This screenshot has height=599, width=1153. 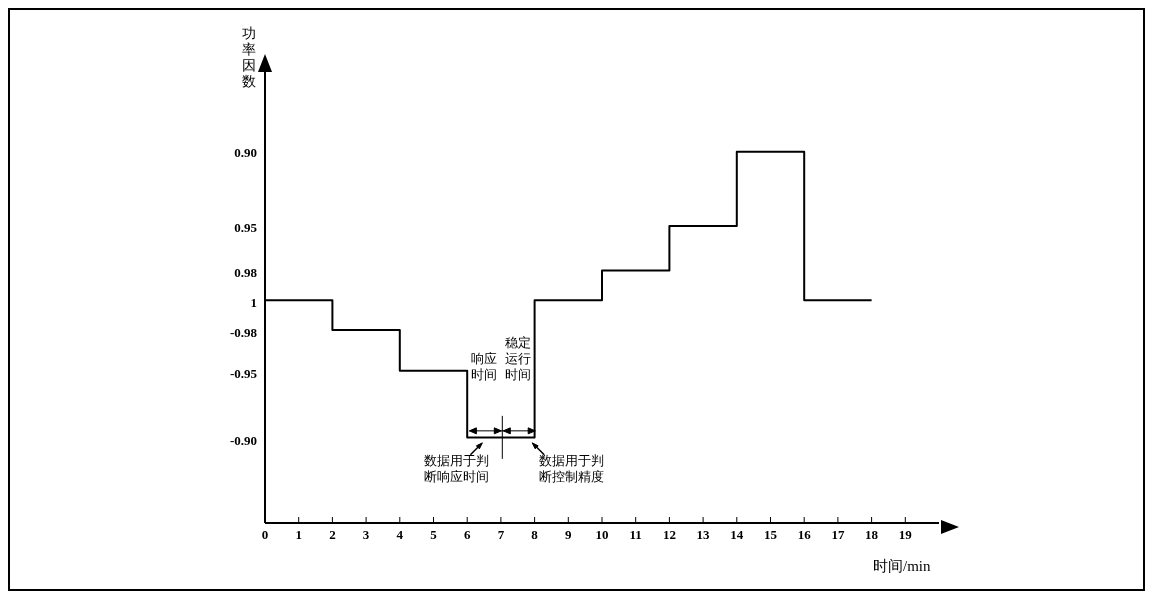 I want to click on y-axis-title: 功率因数, so click(x=249, y=58).